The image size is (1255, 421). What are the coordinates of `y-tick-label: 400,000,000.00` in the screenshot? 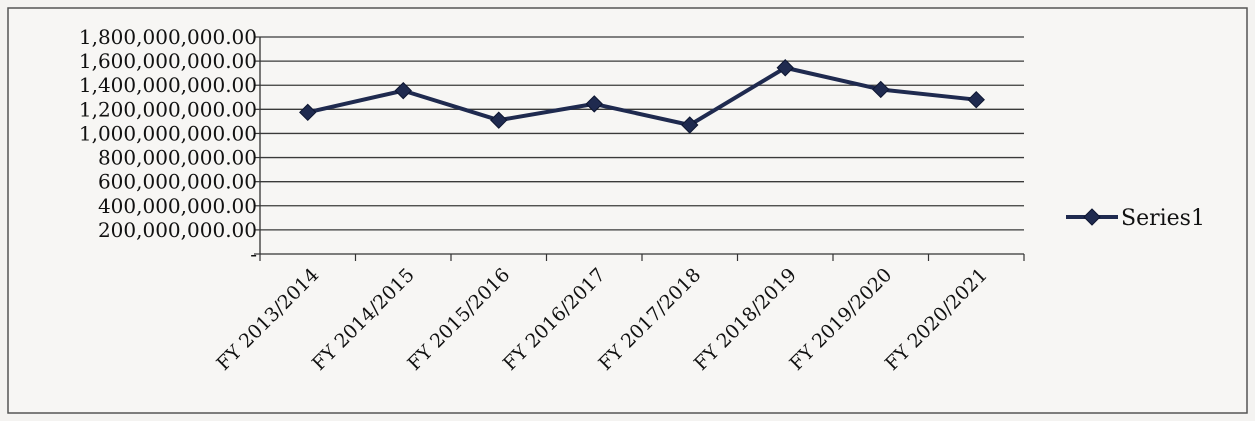 It's located at (177, 206).